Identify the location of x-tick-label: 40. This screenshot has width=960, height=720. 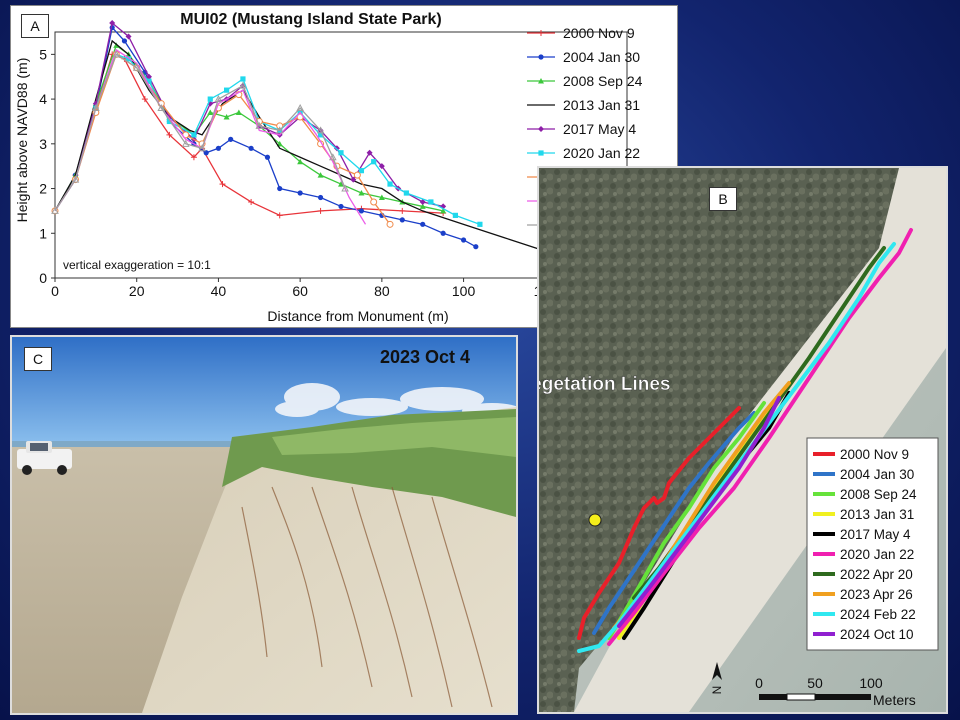
(219, 291).